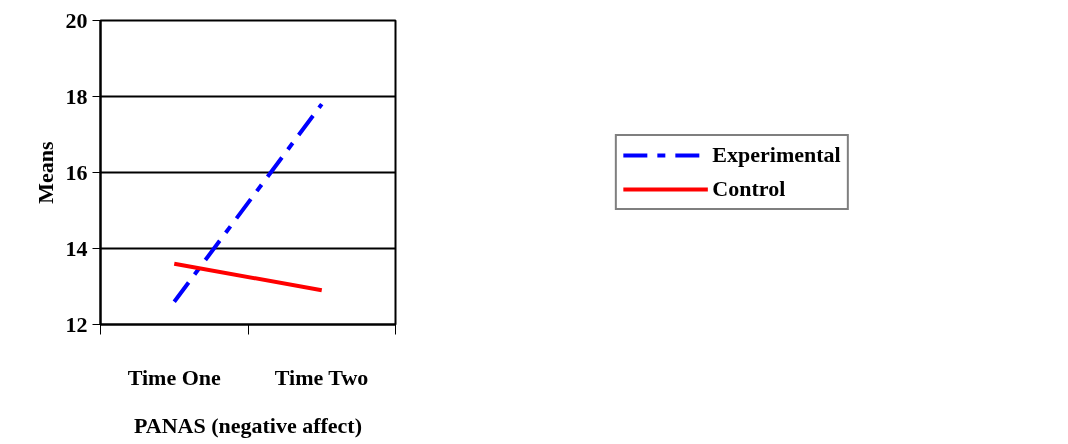 This screenshot has height=444, width=1068. What do you see at coordinates (749, 189) in the screenshot?
I see `legend-label: Control` at bounding box center [749, 189].